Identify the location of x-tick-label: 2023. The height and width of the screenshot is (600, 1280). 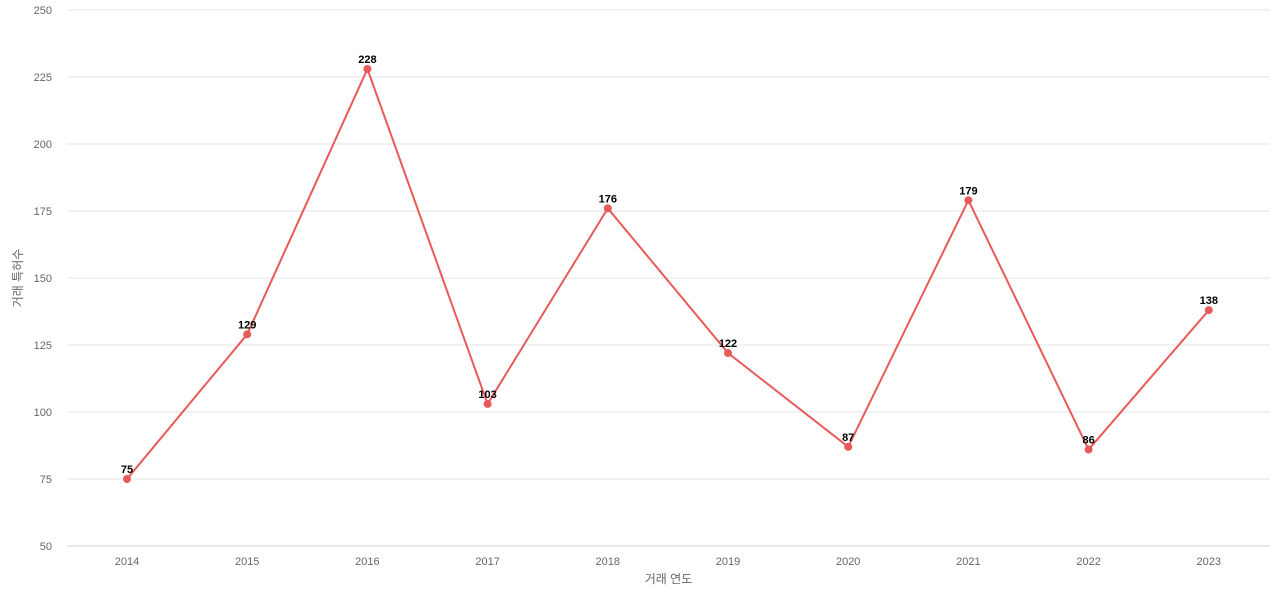
(1209, 562).